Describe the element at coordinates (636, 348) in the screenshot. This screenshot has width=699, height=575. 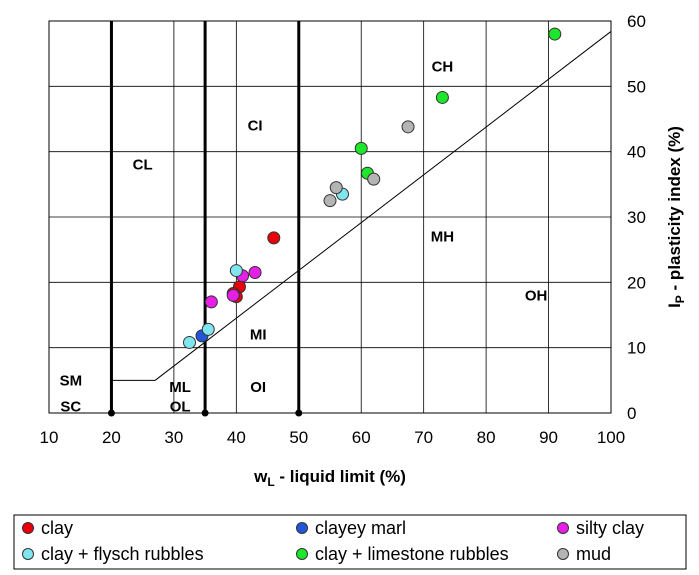
I see `y-tick-label: 10` at that location.